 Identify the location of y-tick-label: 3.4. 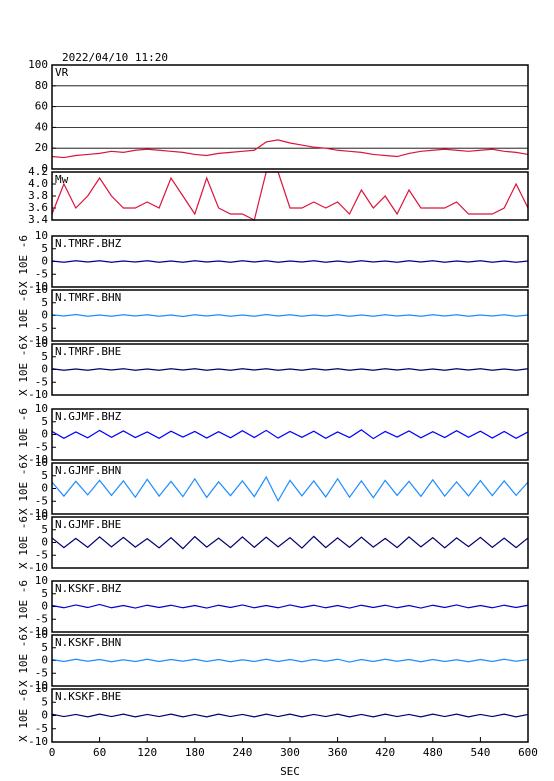
(38, 219).